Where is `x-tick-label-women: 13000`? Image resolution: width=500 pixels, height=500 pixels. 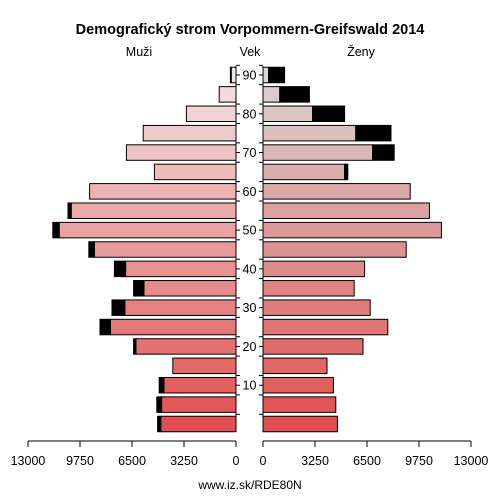 x-tick-label-women: 13000 is located at coordinates (471, 461).